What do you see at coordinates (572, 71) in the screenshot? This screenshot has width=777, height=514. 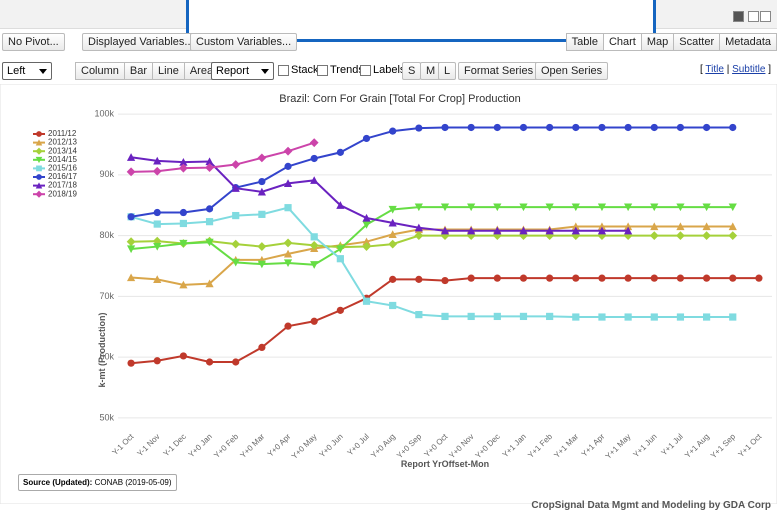 I see `series-button: Open Series` at bounding box center [572, 71].